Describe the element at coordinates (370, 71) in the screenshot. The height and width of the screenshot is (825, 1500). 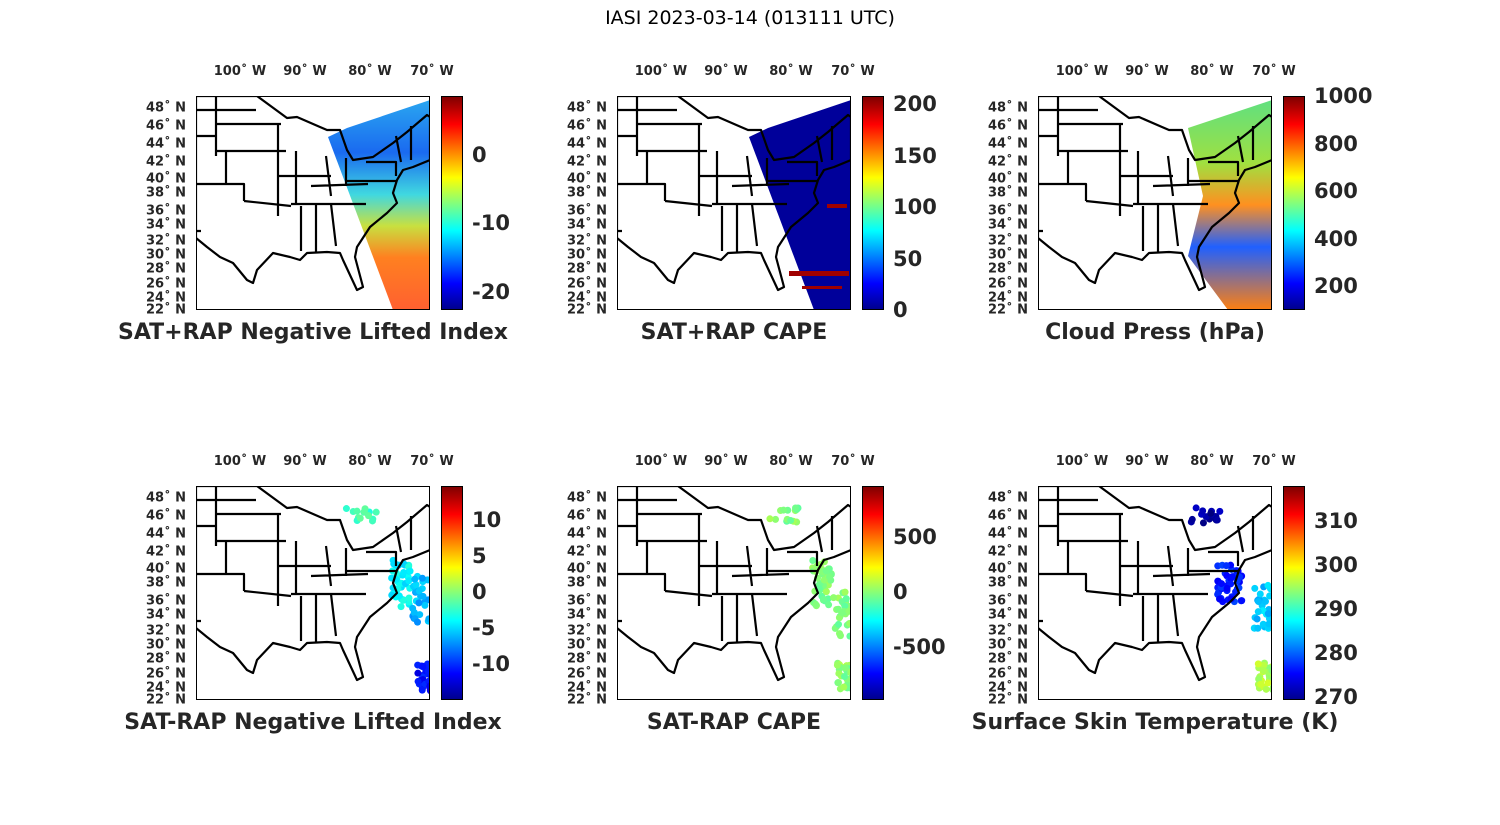
I see `lon-tick-label: 80˚ W` at that location.